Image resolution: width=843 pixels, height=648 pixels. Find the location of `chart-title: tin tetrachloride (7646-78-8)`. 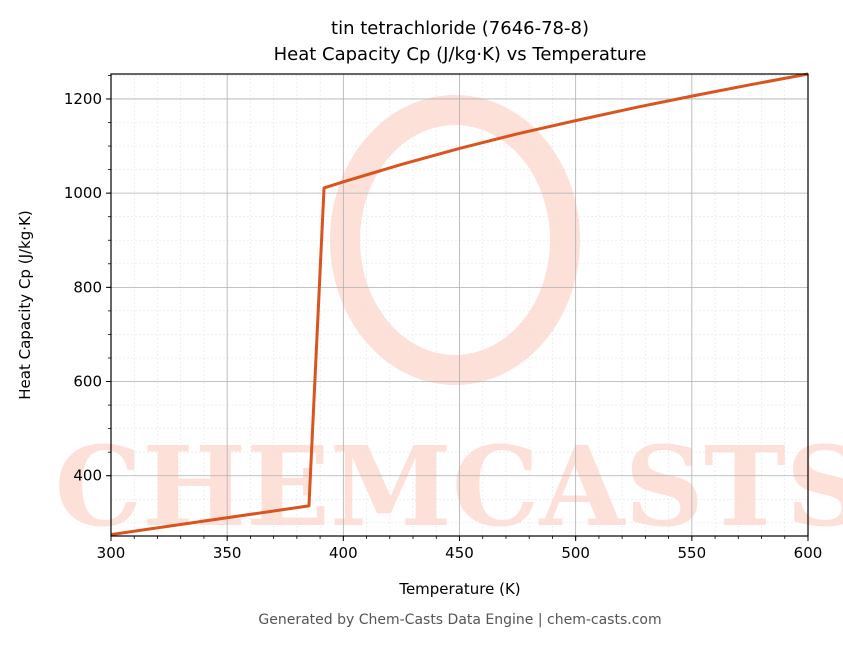

chart-title: tin tetrachloride (7646-78-8) is located at coordinates (460, 28).